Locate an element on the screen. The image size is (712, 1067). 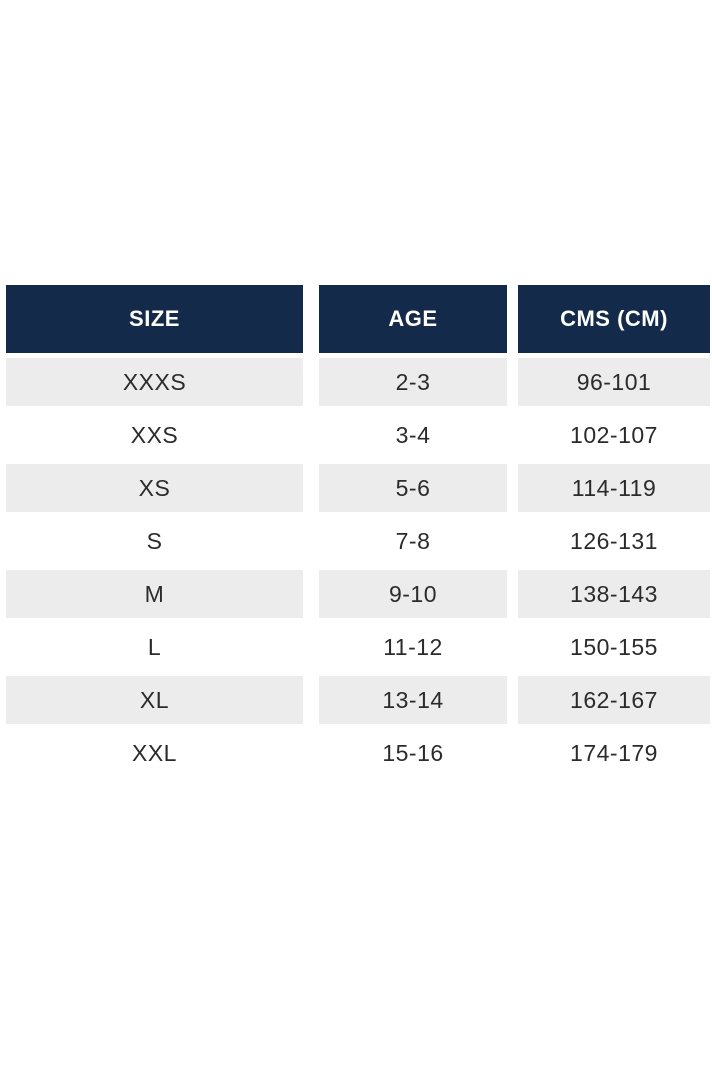
cell-cms: 102-107 is located at coordinates (614, 434).